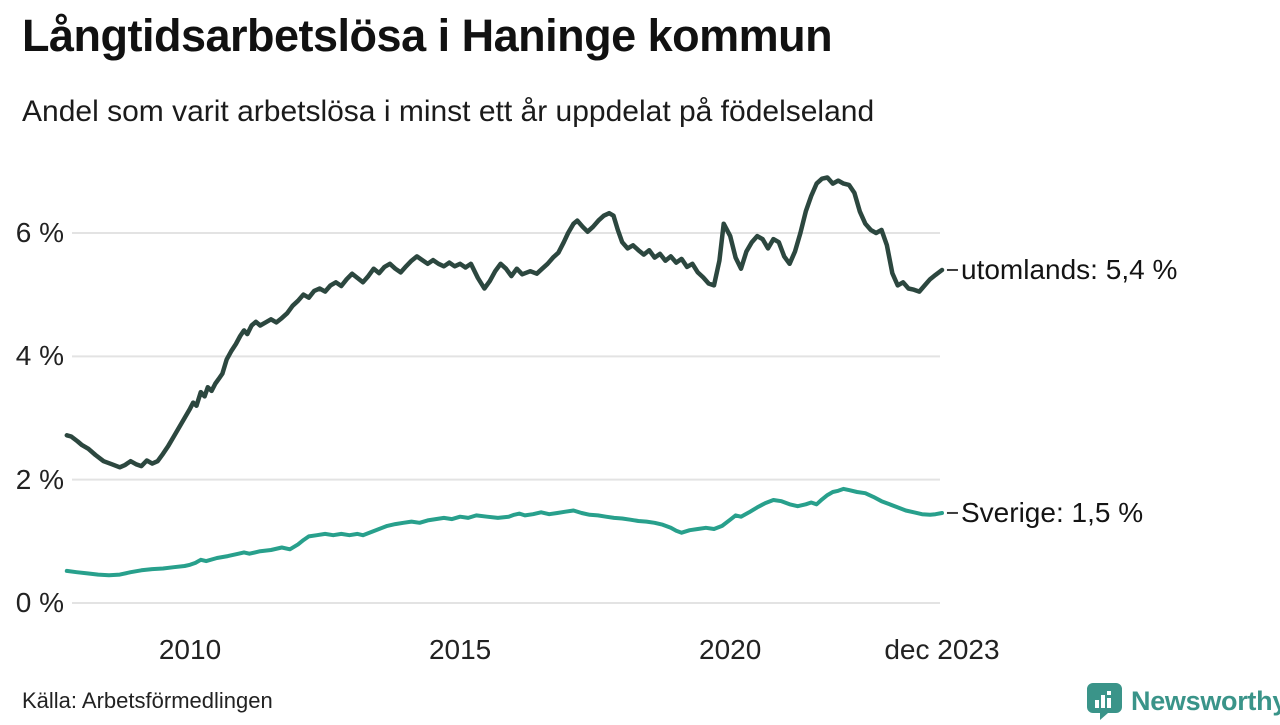 The width and height of the screenshot is (1280, 725). I want to click on series-line-Sverige, so click(504, 532).